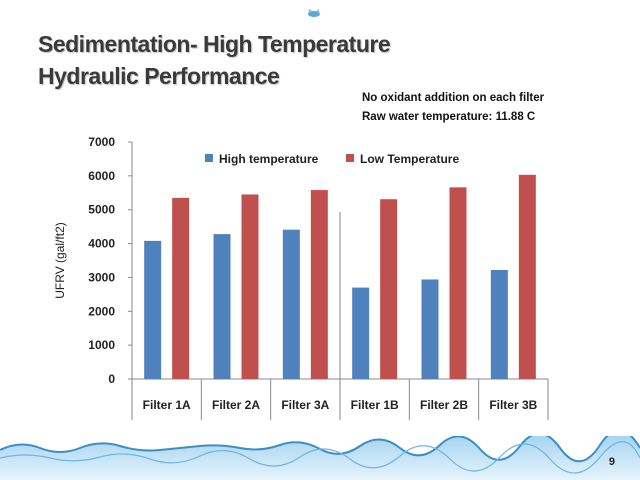  Describe the element at coordinates (167, 405) in the screenshot. I see `x-category-label: Filter 1A` at that location.